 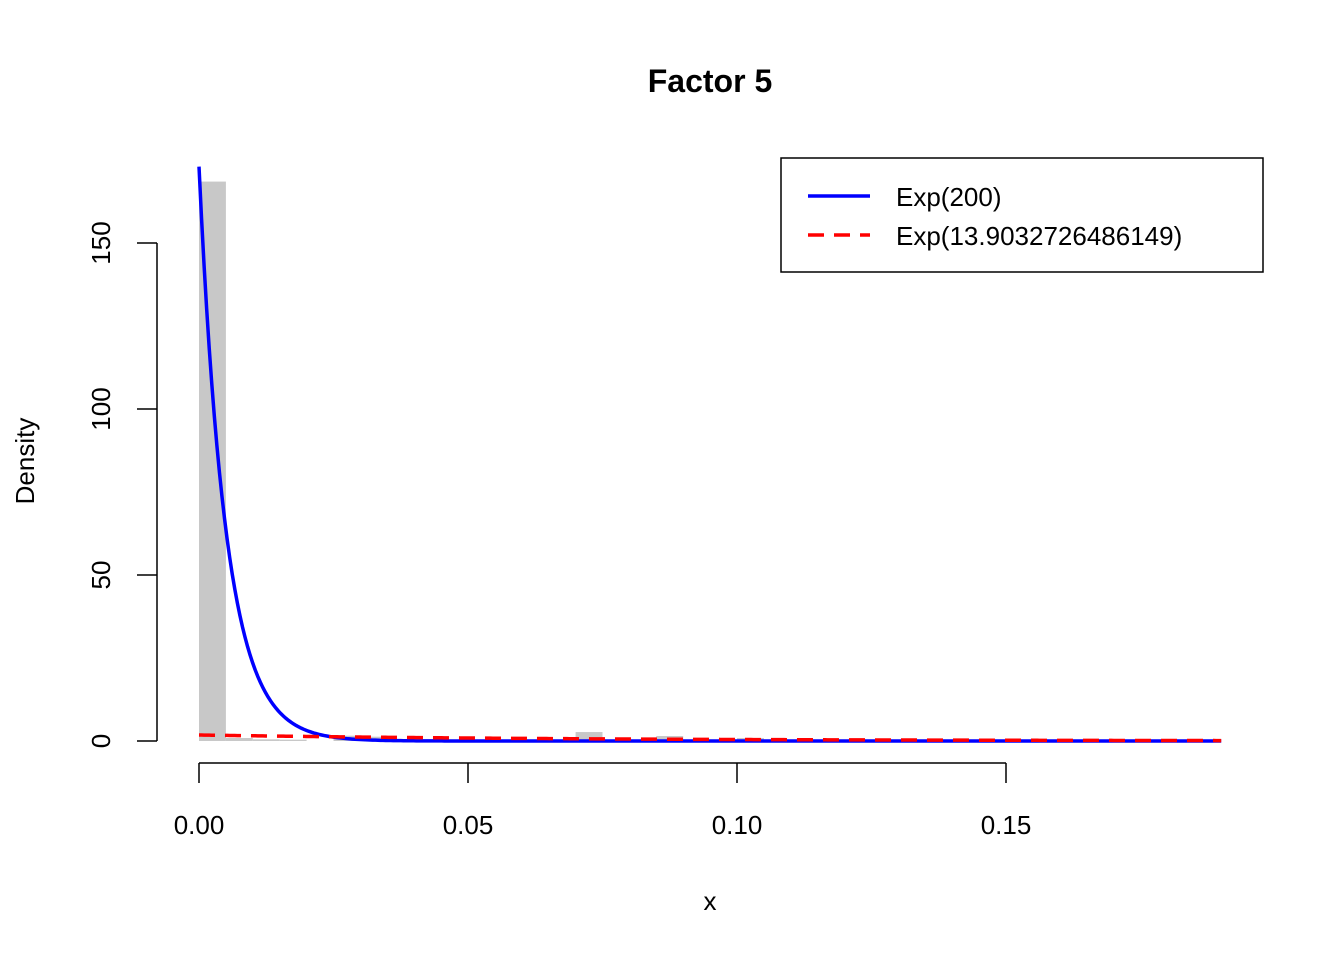 What do you see at coordinates (737, 825) in the screenshot?
I see `x-tick-label-2: 0.10` at bounding box center [737, 825].